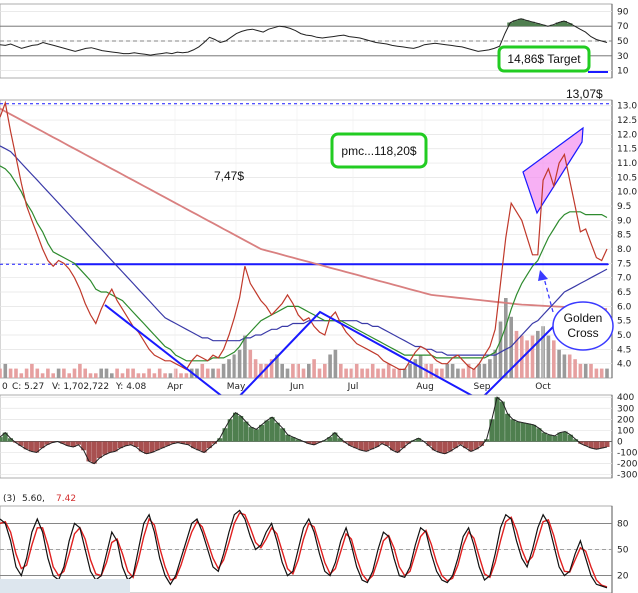 The image size is (638, 593). I want to click on price-tick-label: 9.0, so click(624, 221).